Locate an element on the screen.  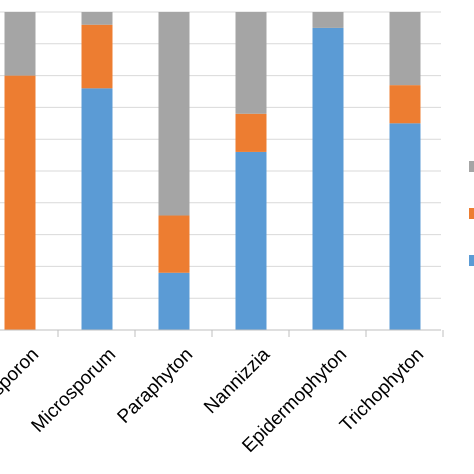
x-tick-label: Paraphyton is located at coordinates (156, 386).